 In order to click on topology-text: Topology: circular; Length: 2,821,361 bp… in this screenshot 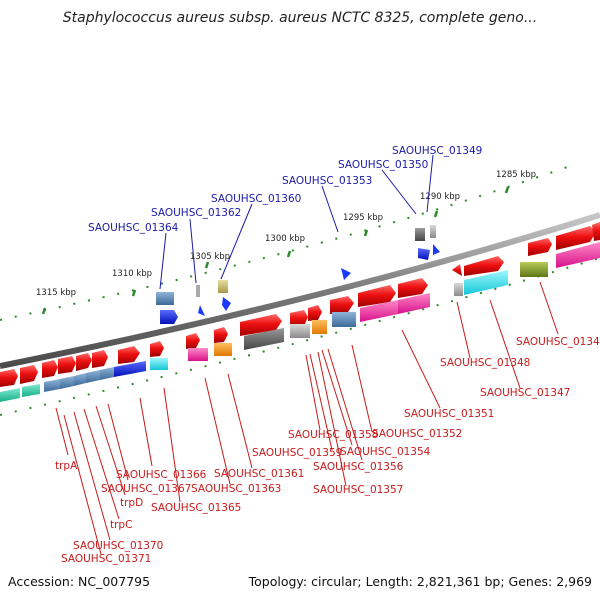, I will do `click(420, 581)`.